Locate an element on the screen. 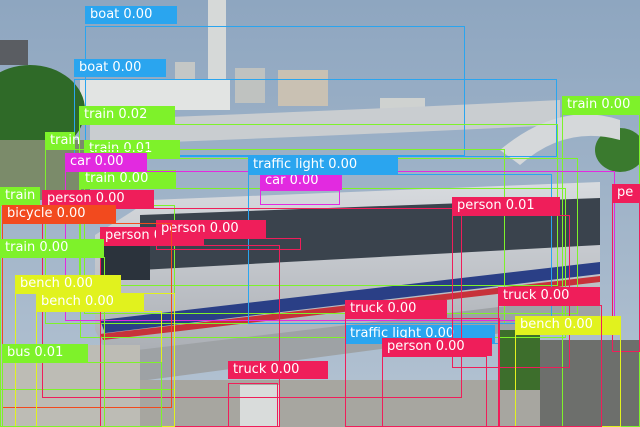  detection-label: person 0.01 is located at coordinates (506, 206).